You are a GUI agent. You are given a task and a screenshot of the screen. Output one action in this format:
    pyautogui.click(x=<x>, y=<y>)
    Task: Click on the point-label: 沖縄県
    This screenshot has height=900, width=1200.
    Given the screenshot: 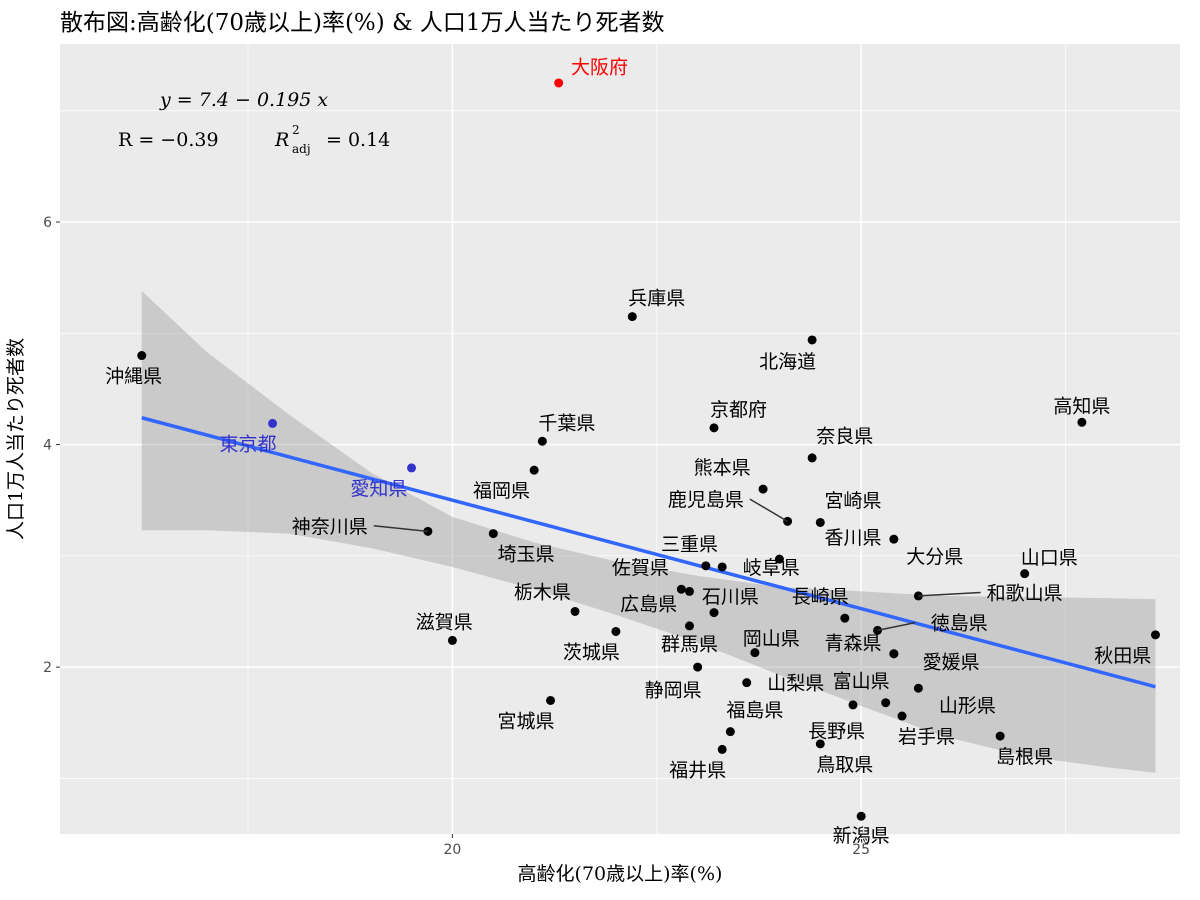 What is the action you would take?
    pyautogui.click(x=133, y=377)
    